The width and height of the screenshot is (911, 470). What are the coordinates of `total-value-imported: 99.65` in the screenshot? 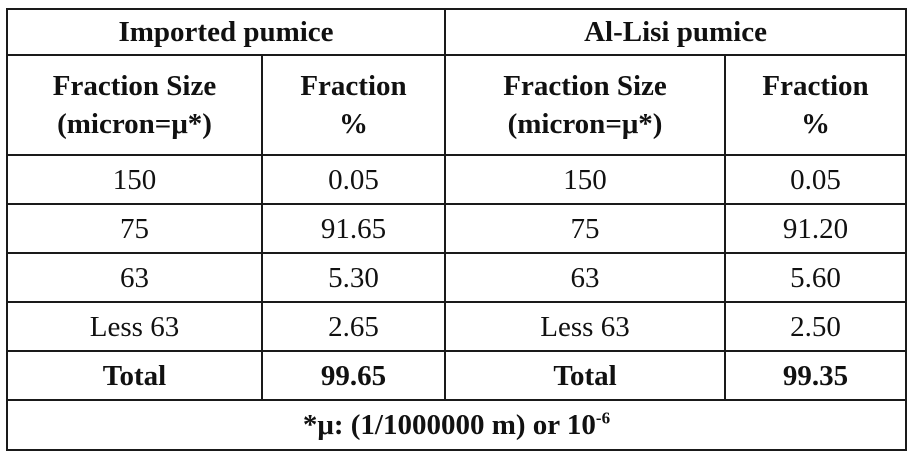 It's located at (353, 375).